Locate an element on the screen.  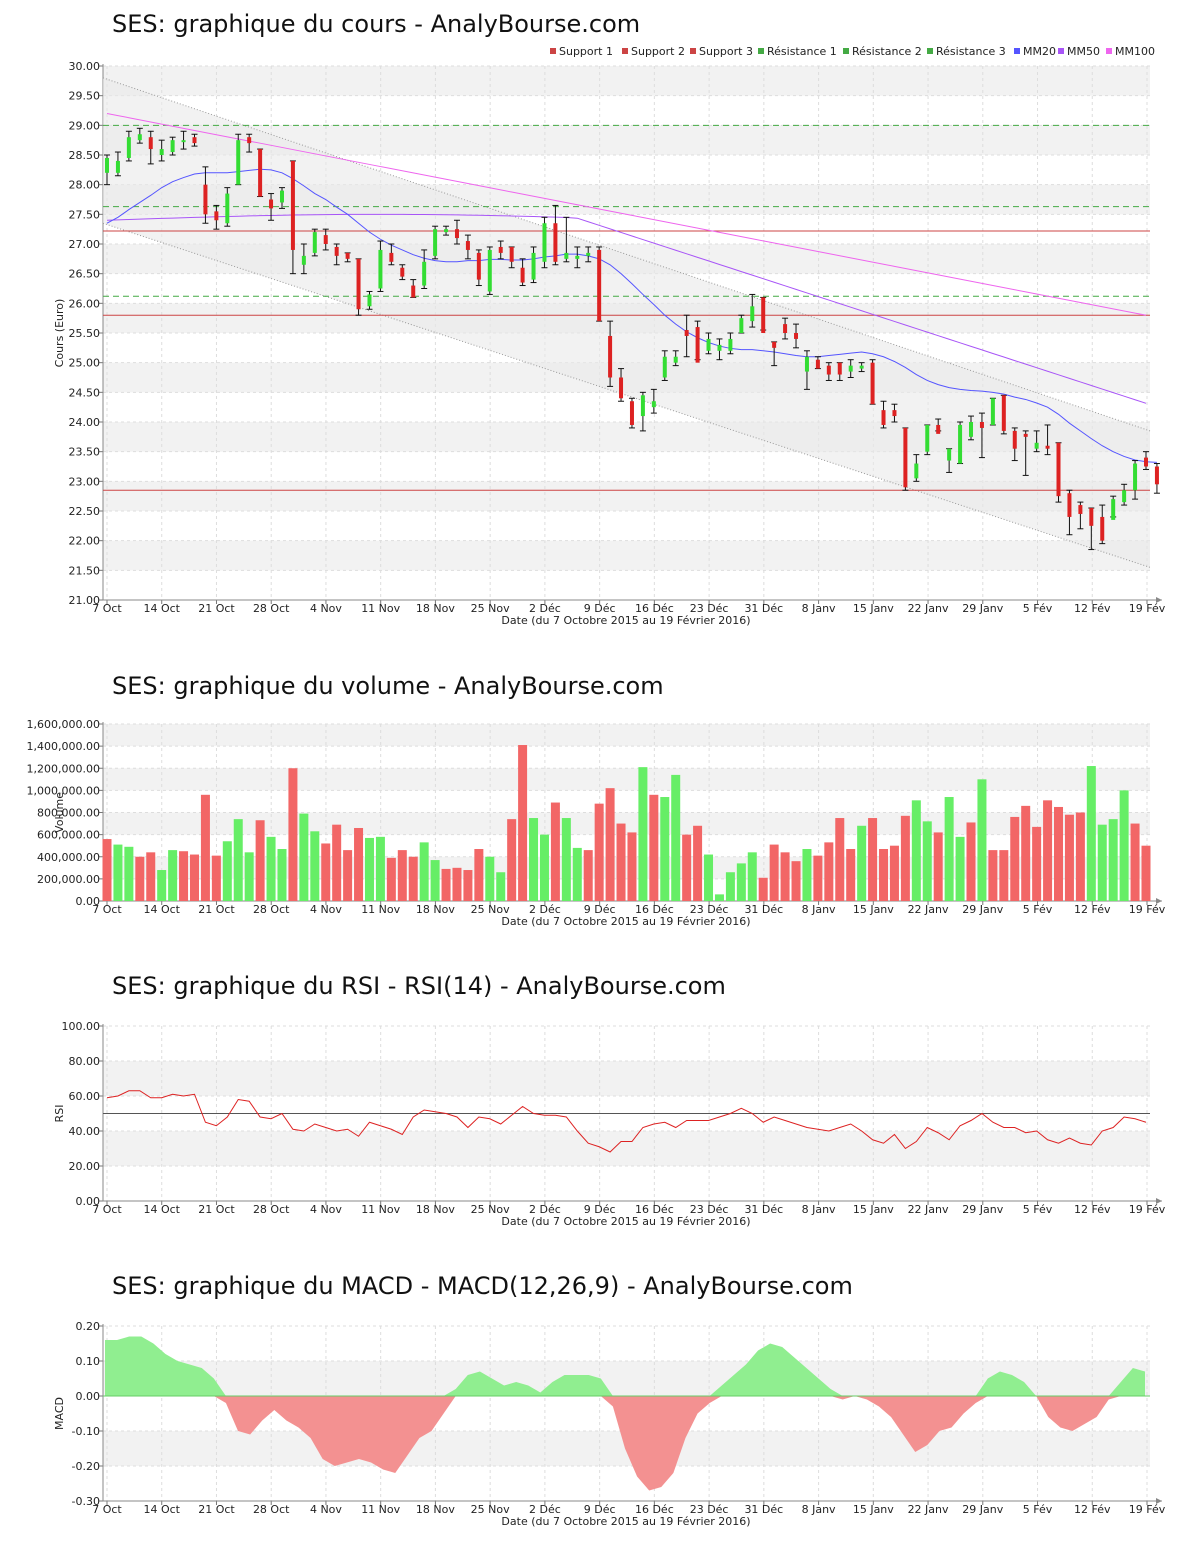
legend-label: Support 1 is located at coordinates (586, 51).